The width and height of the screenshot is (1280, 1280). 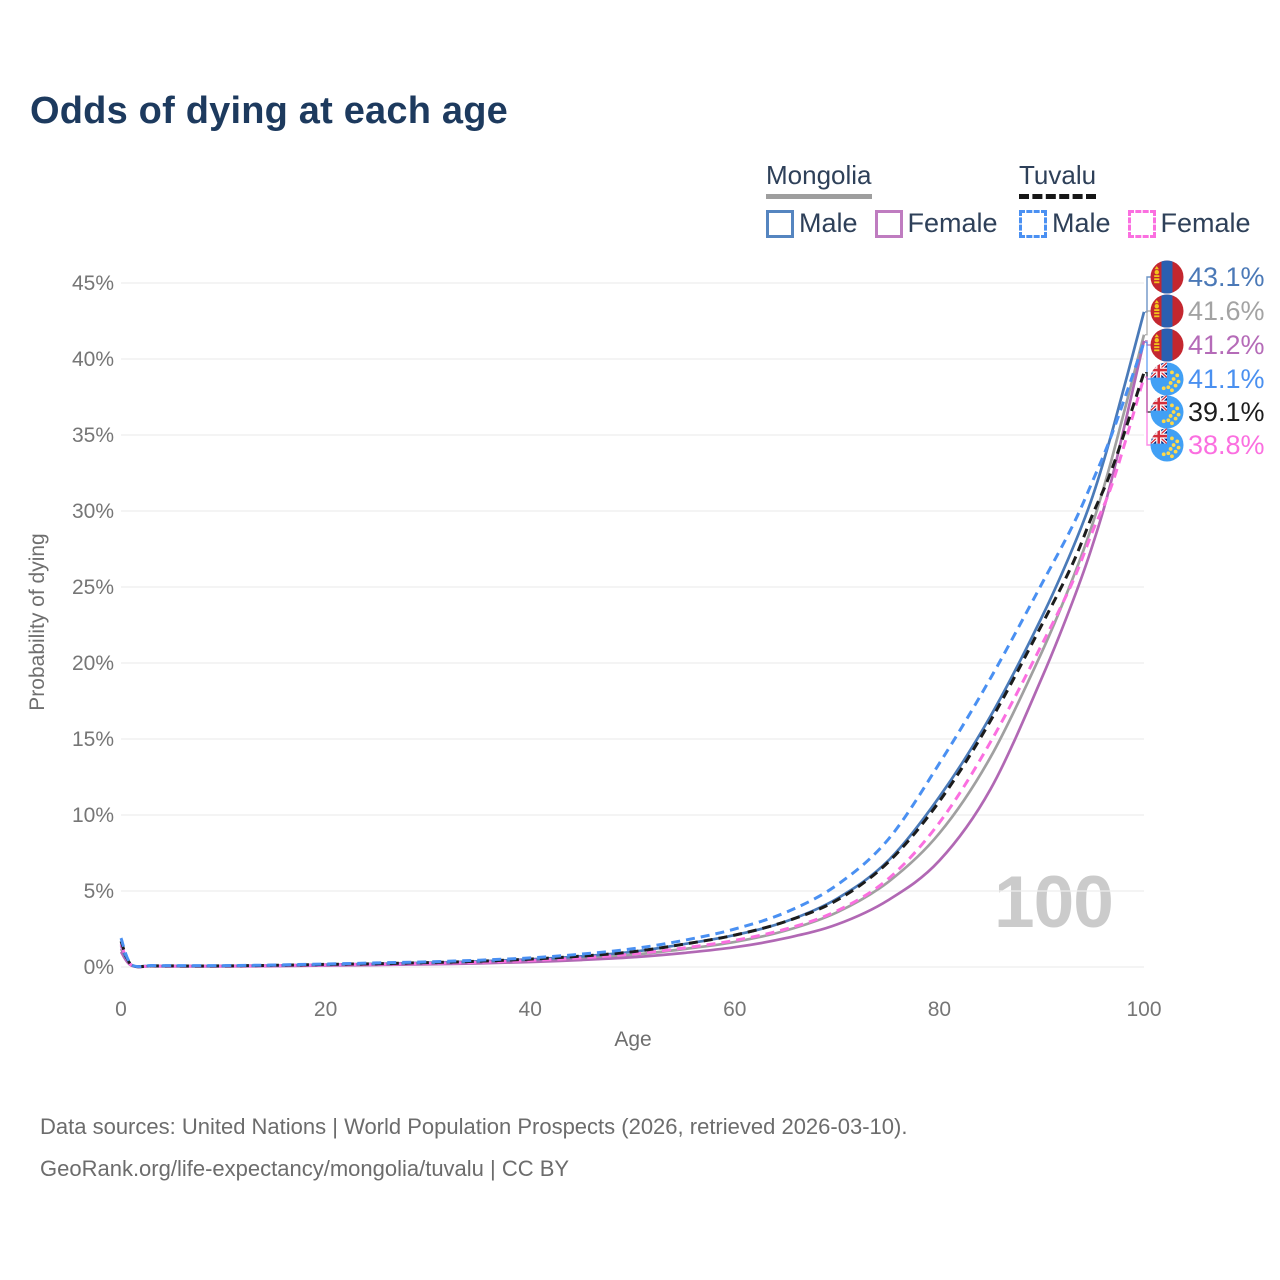 What do you see at coordinates (632, 1039) in the screenshot?
I see `x-axis-title: Age` at bounding box center [632, 1039].